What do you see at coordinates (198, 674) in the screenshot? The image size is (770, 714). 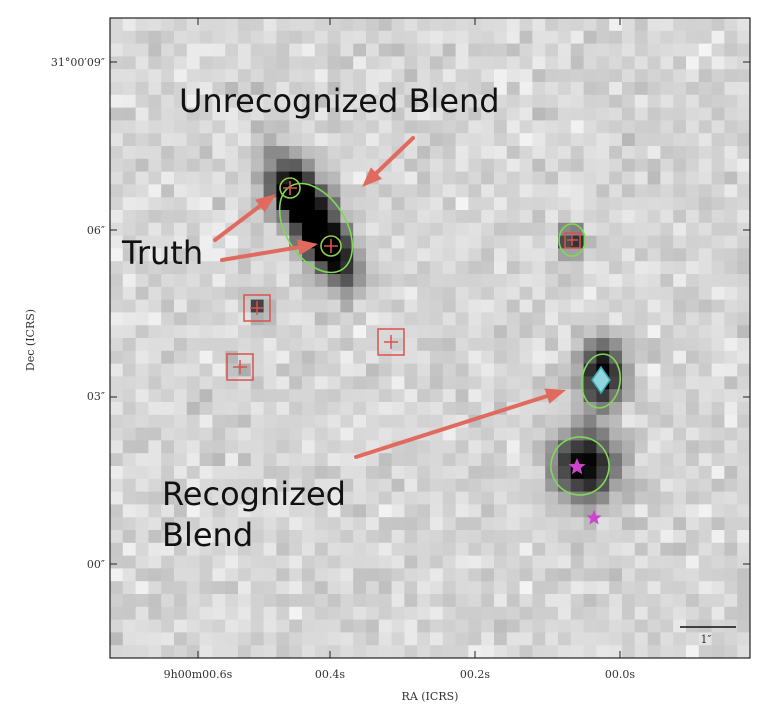 I see `x-tick-label-0: 9h00m00.6s` at bounding box center [198, 674].